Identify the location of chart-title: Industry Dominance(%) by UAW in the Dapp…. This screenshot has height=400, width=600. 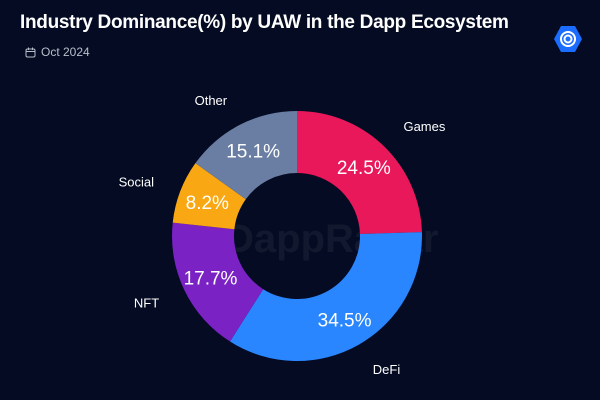
(264, 22).